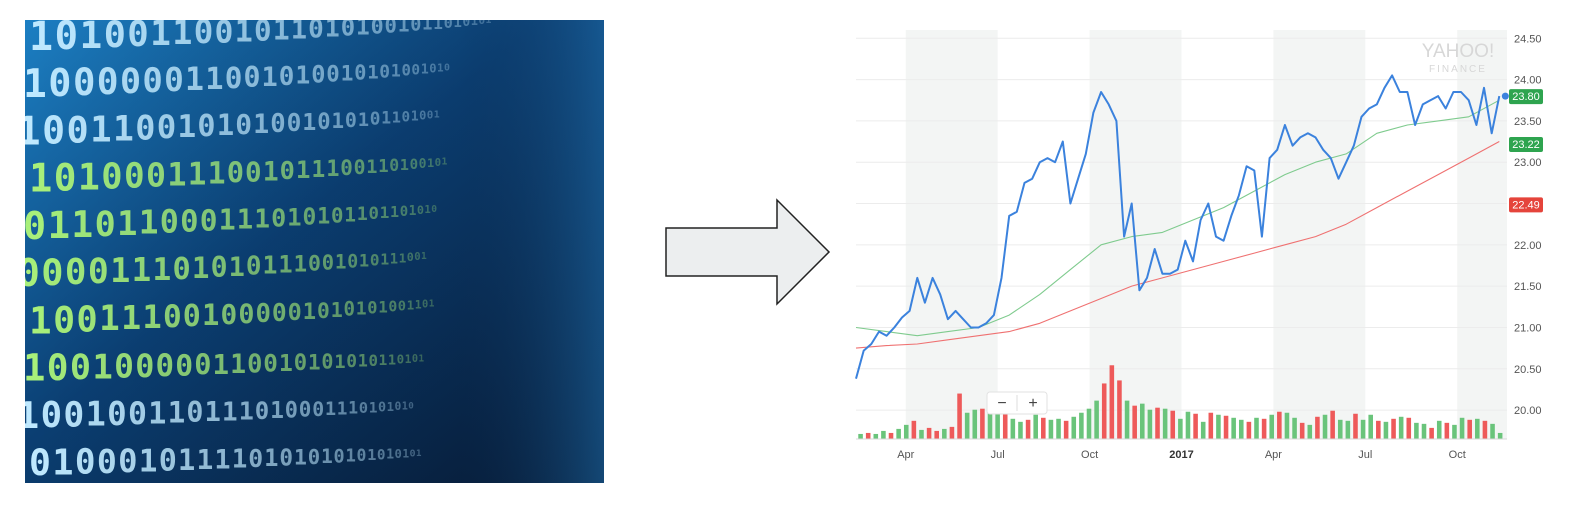  I want to click on x-tick-label: 2017, so click(1181, 455).